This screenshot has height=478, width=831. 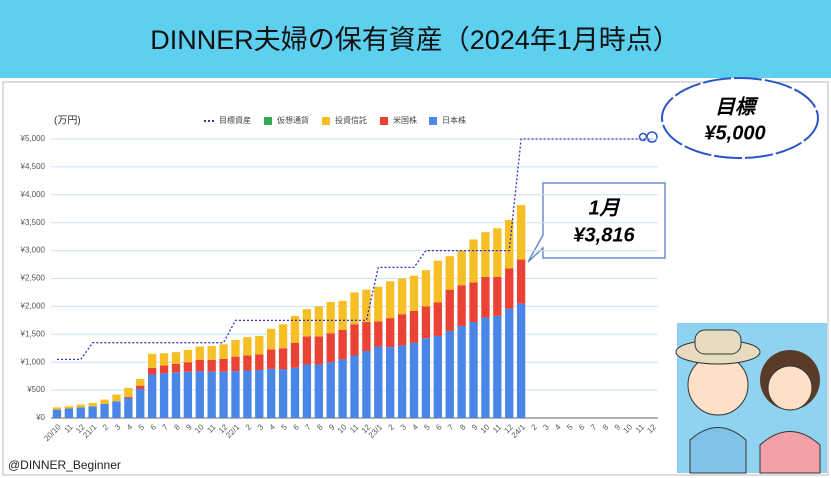 What do you see at coordinates (734, 133) in the screenshot?
I see `annotation: ¥5,000` at bounding box center [734, 133].